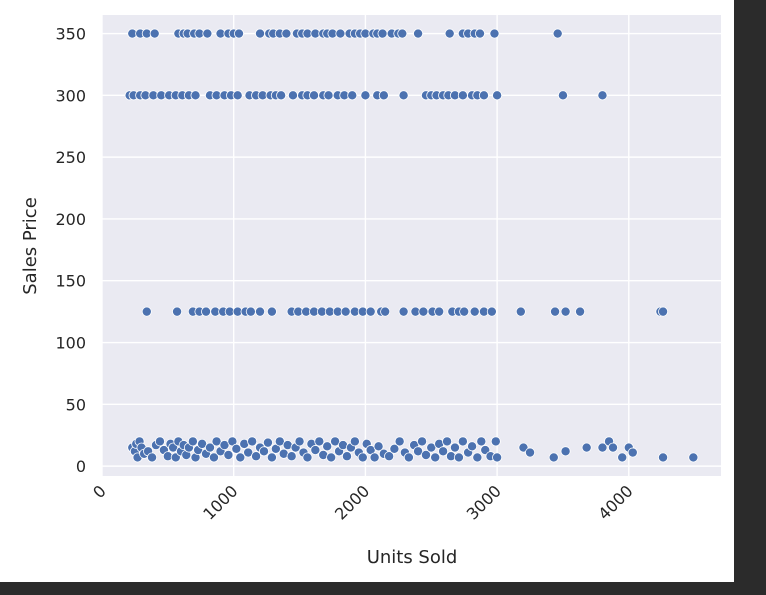  I want to click on y-tick-label: 350, so click(70, 34).